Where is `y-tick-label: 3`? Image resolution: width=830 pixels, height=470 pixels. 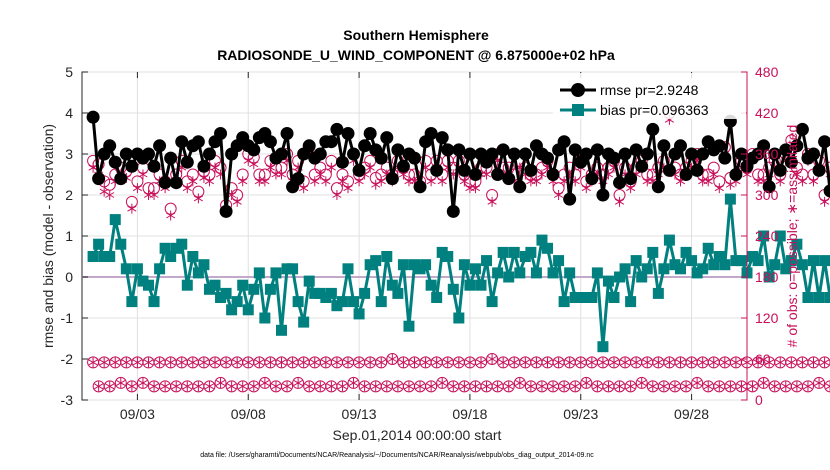 y-tick-label: 3 is located at coordinates (69, 154).